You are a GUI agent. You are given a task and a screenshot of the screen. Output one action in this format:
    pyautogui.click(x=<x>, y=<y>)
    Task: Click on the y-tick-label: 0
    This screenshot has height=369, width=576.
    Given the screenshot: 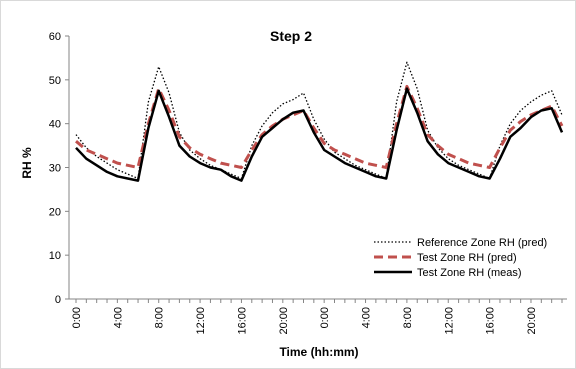 What is the action you would take?
    pyautogui.click(x=58, y=300)
    